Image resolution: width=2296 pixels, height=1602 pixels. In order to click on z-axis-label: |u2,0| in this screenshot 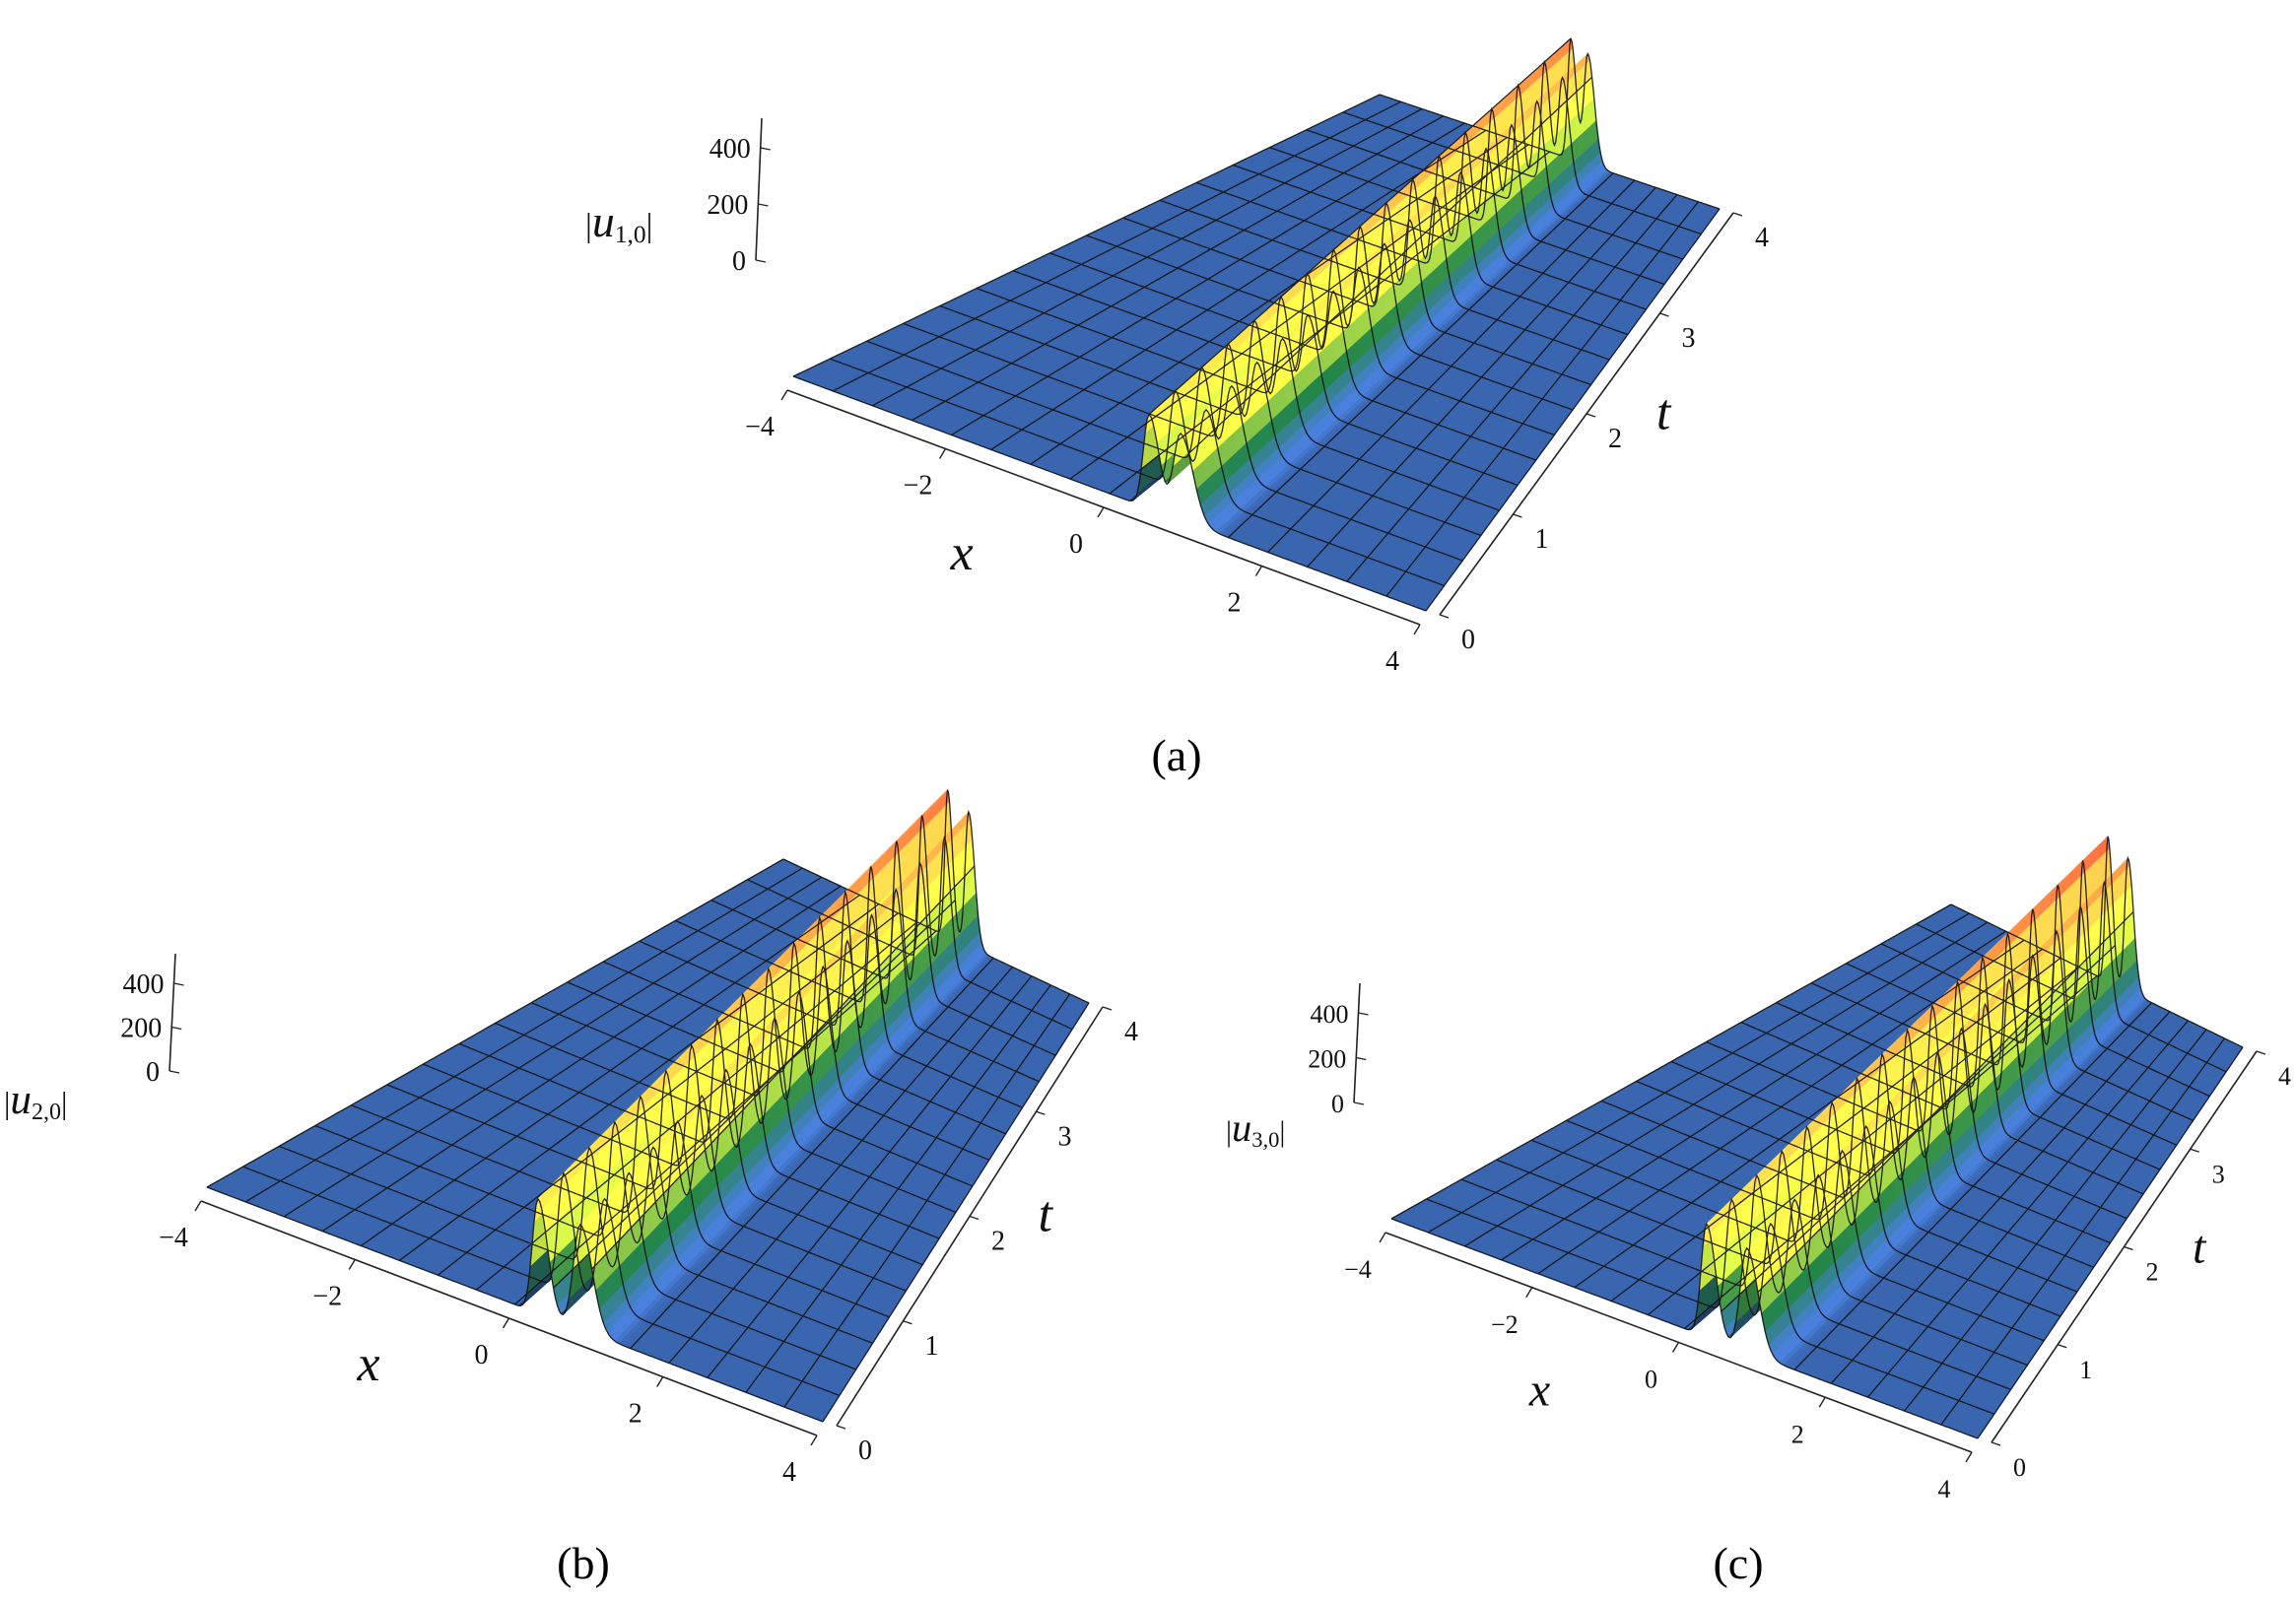, I will do `click(35, 1101)`.